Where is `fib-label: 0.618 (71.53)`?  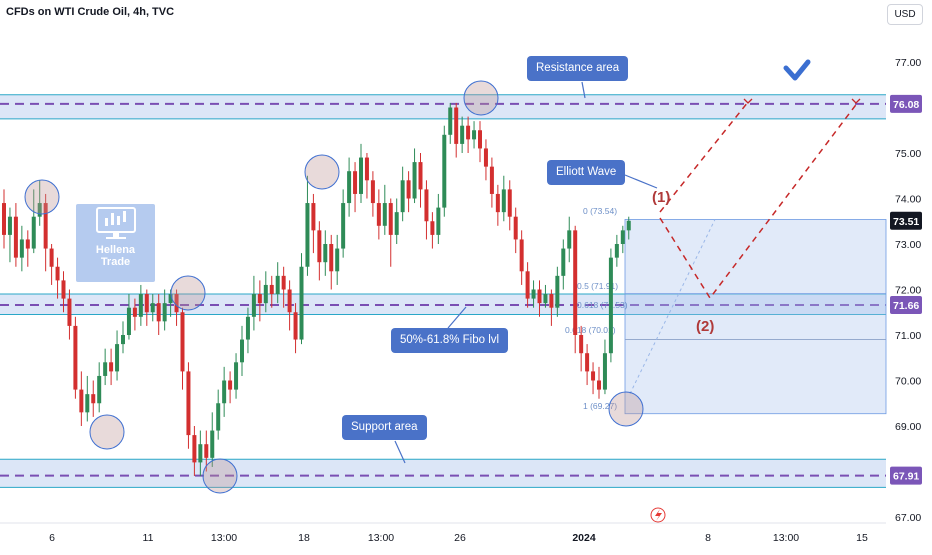
fib-label: 0.618 (71.53) is located at coordinates (602, 305).